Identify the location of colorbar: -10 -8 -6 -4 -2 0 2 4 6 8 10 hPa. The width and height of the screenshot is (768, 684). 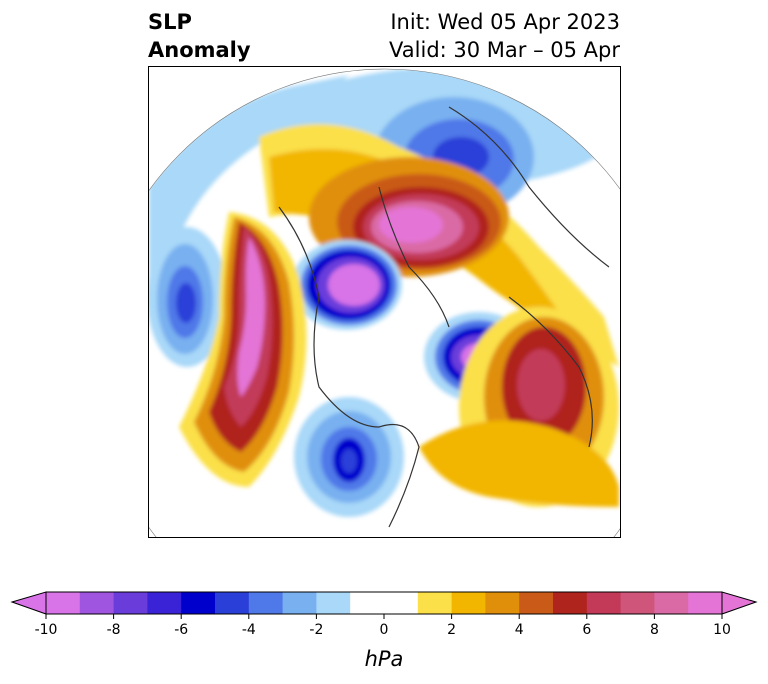
(384, 631).